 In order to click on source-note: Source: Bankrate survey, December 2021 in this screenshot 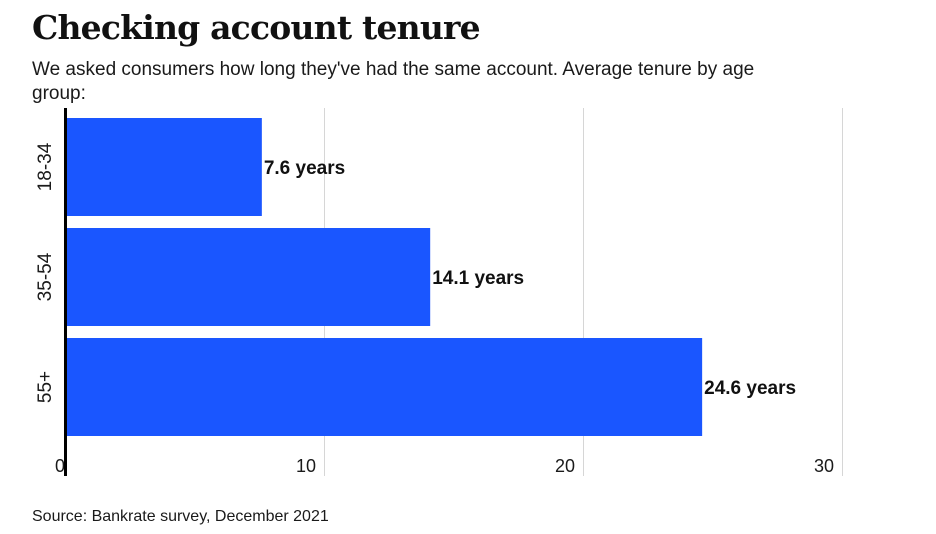, I will do `click(180, 516)`.